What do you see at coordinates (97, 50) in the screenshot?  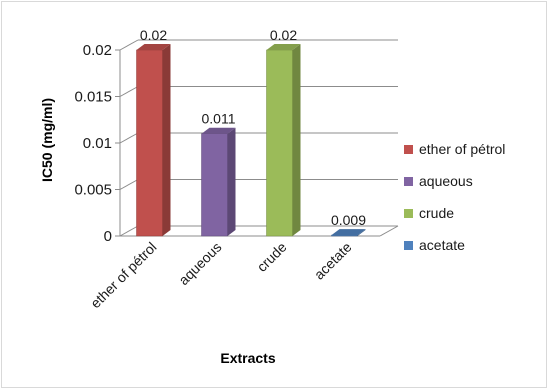 I see `y-tick-label: 0.02` at bounding box center [97, 50].